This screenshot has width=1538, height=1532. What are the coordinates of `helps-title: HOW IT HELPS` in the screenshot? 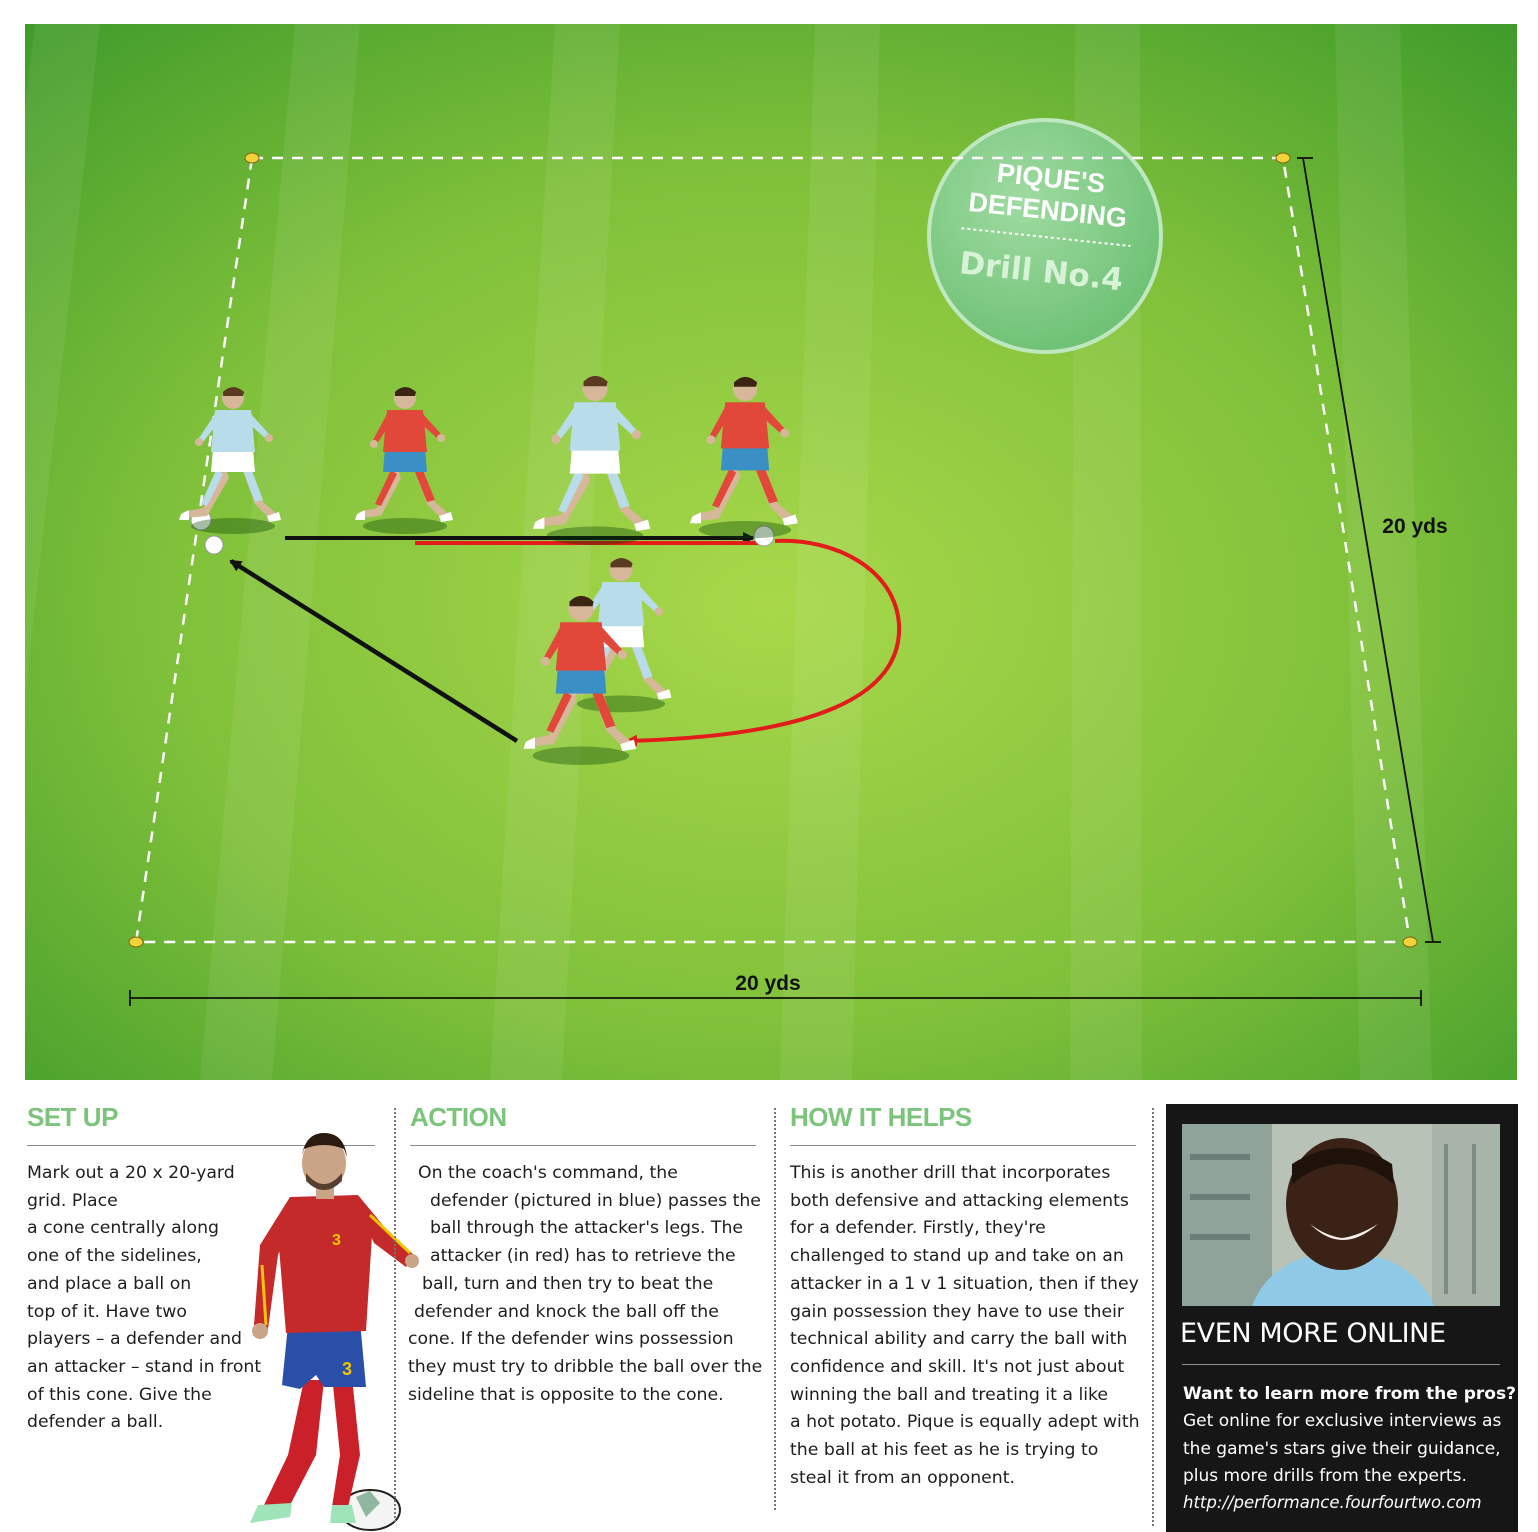 It's located at (881, 1117).